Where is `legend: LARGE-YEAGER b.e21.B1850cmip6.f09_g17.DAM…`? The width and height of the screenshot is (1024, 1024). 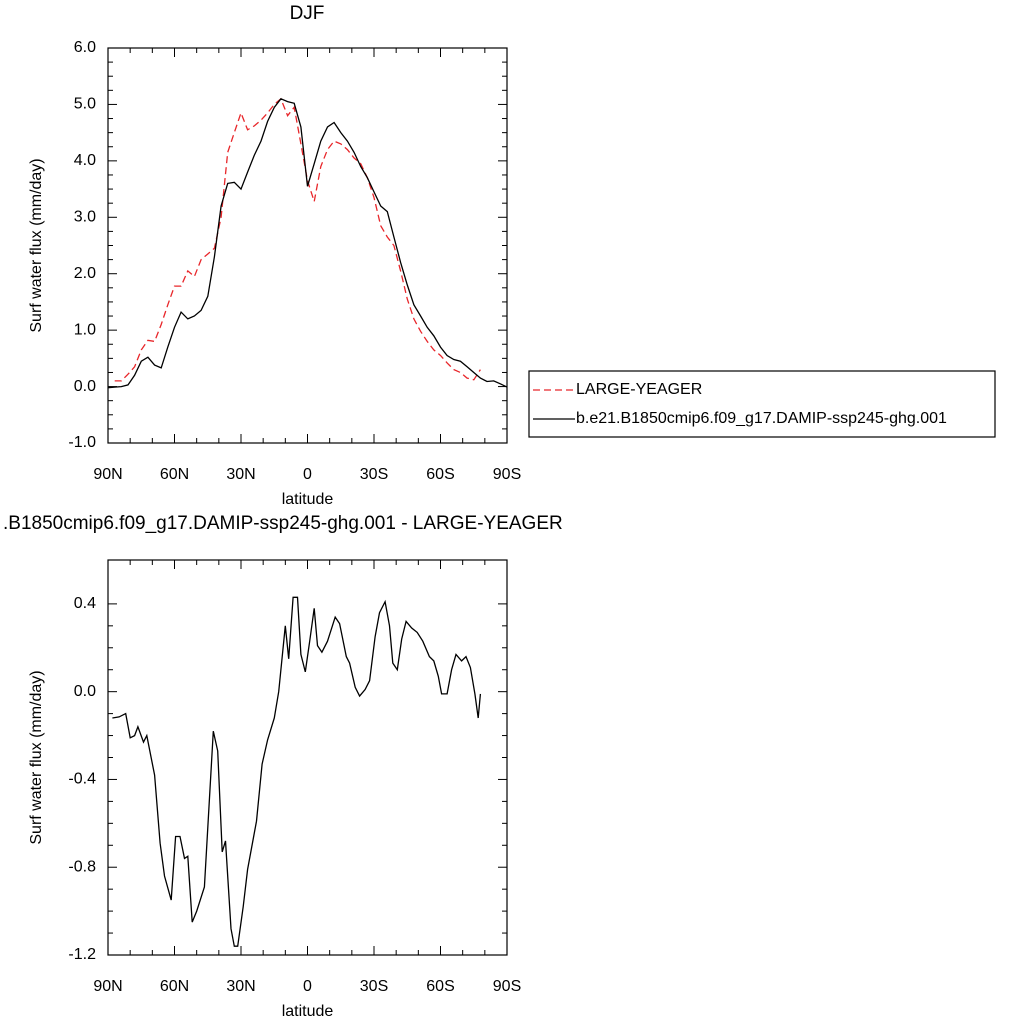 legend: LARGE-YEAGER b.e21.B1850cmip6.f09_g17.DAM… is located at coordinates (762, 404).